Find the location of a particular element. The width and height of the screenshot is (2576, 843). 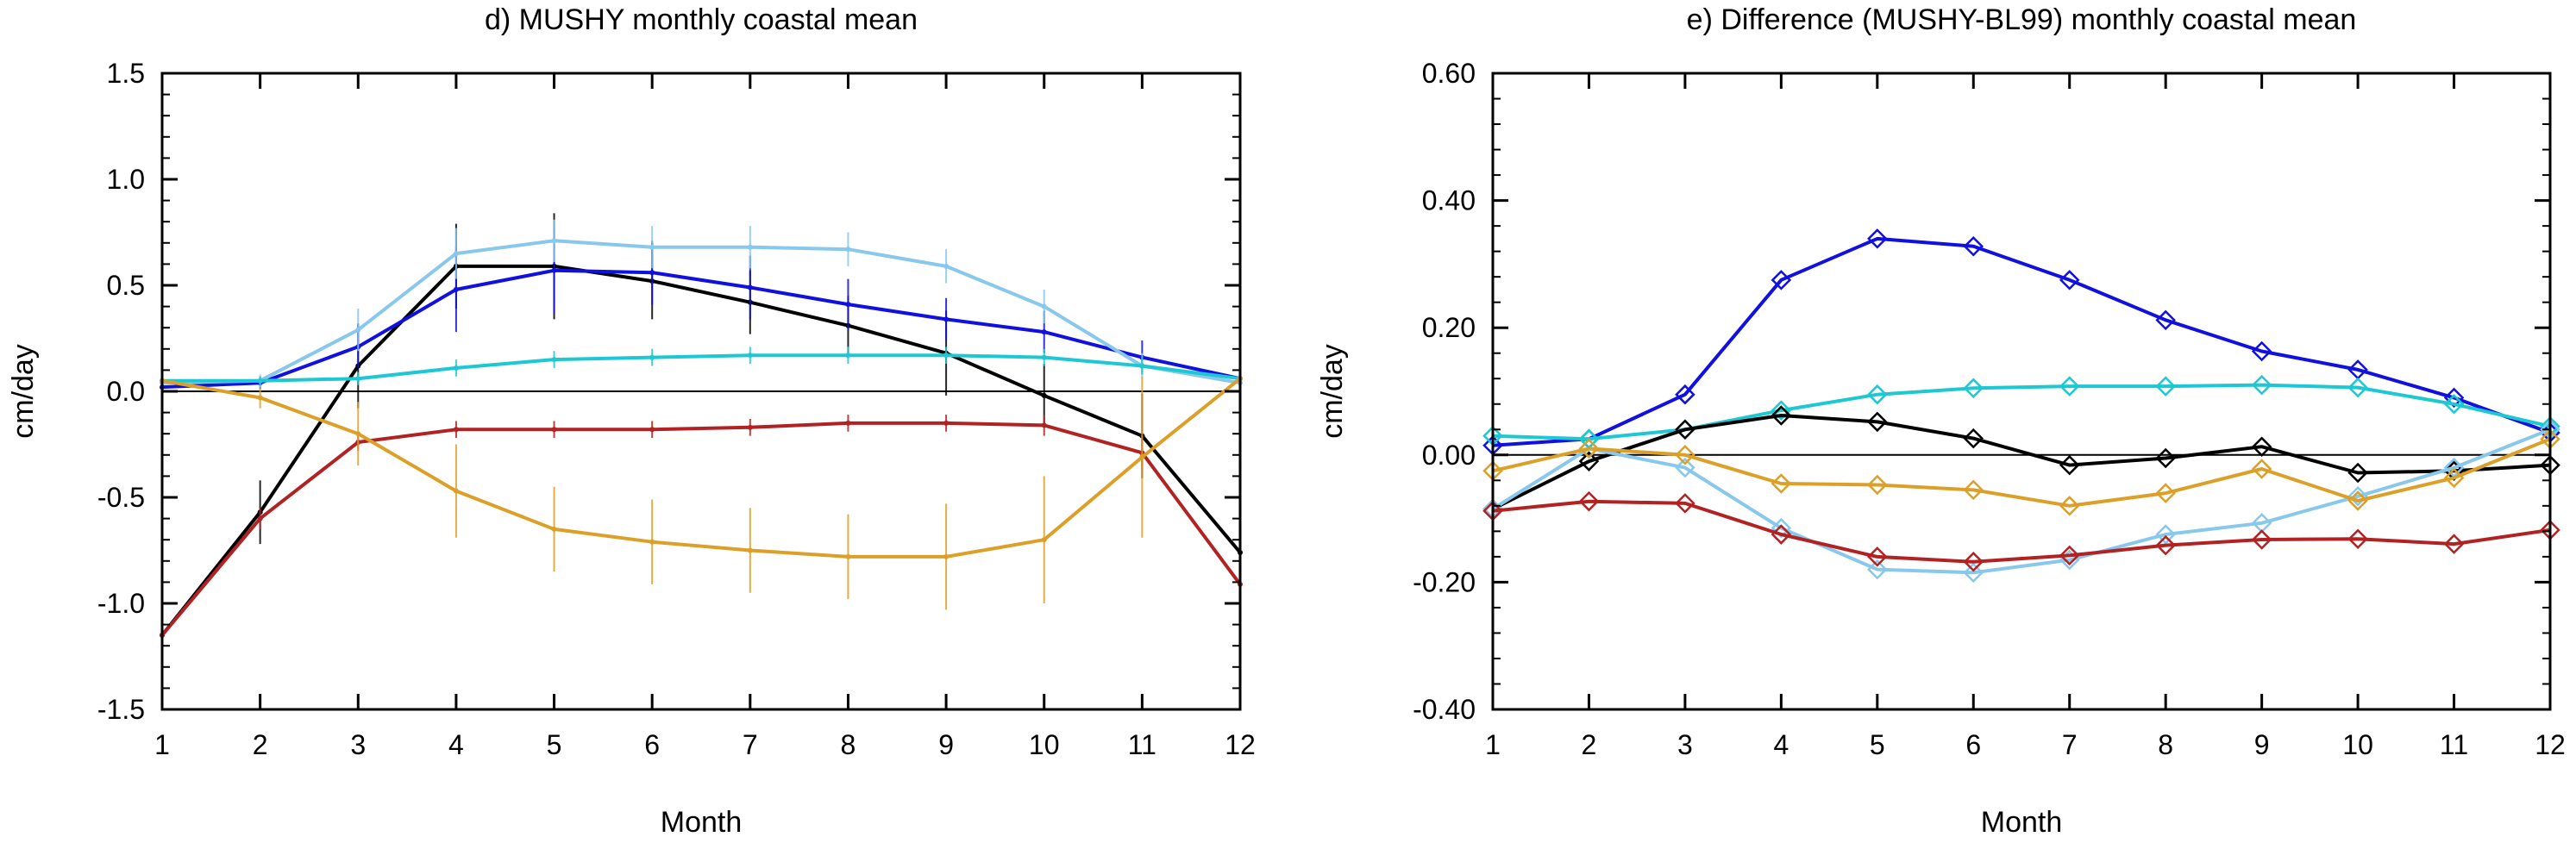

chart-title: d) MUSHY monthly coastal mean is located at coordinates (701, 19).